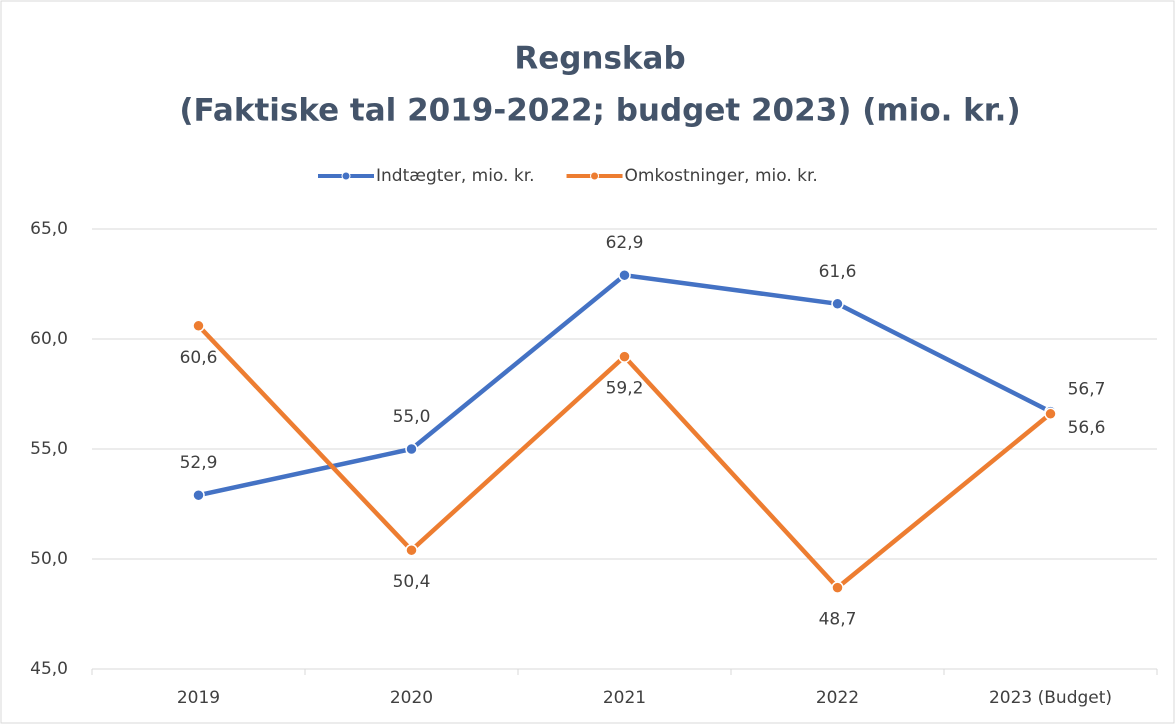  What do you see at coordinates (1087, 390) in the screenshot?
I see `data-label: 56,7` at bounding box center [1087, 390].